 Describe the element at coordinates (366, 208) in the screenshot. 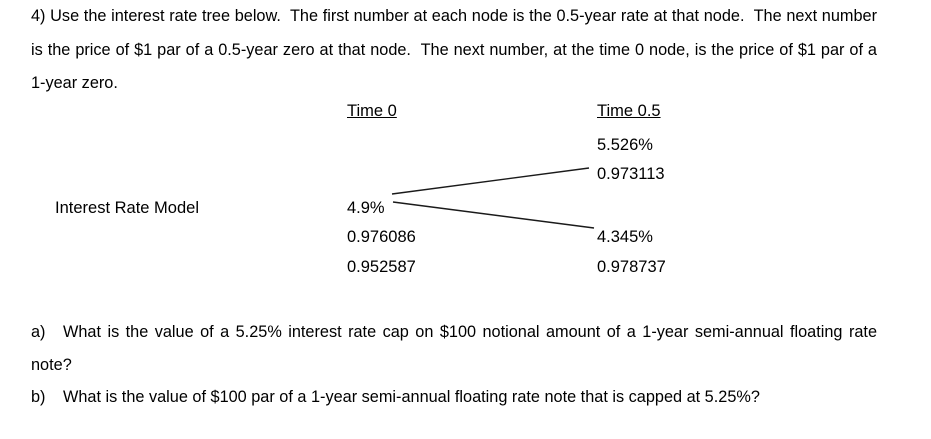

I see `tree-node-t0-rate: 4.9%` at that location.